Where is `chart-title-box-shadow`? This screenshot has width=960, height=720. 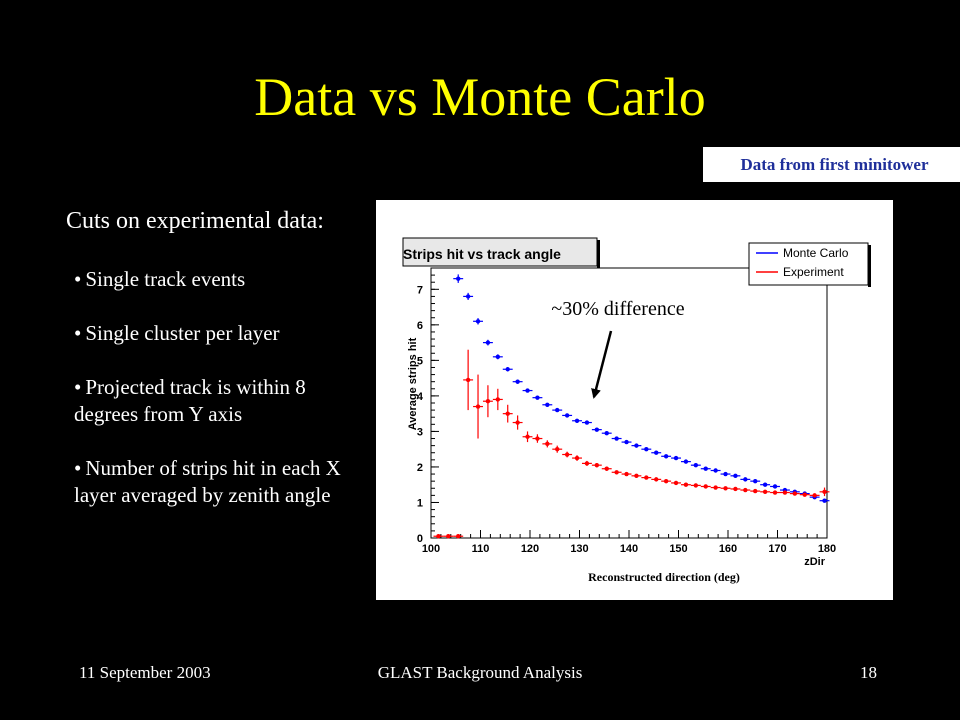
chart-title-box-shadow is located at coordinates (598, 254).